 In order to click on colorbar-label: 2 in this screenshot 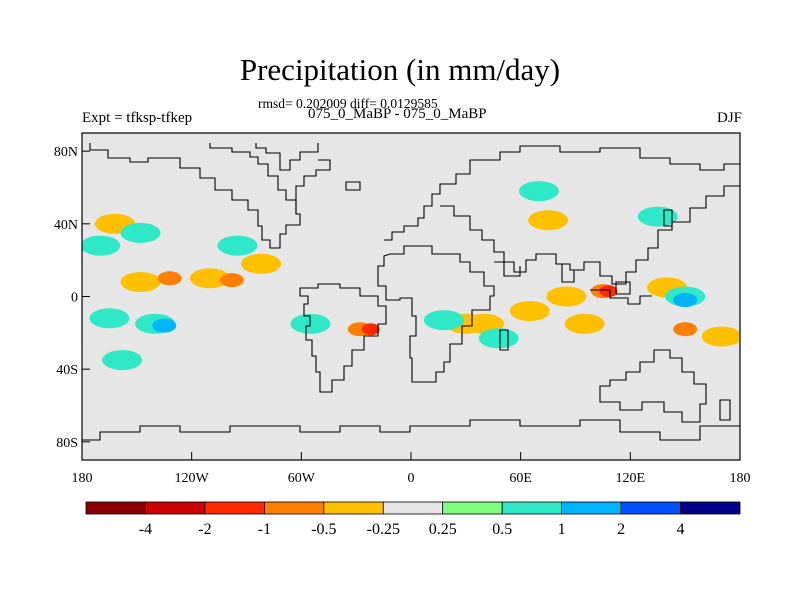, I will do `click(621, 529)`.